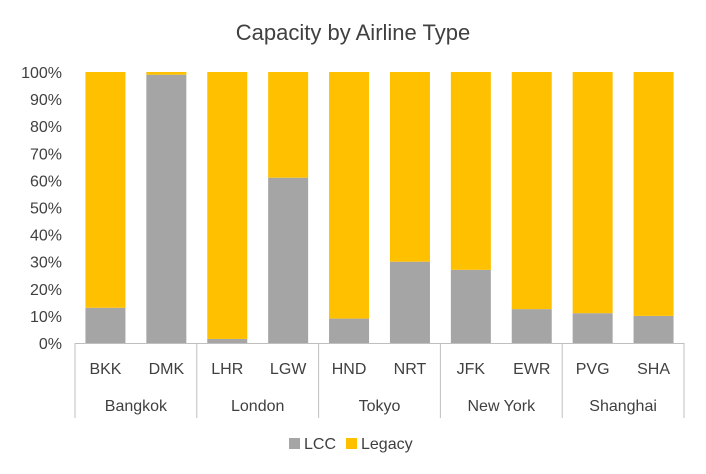 The image size is (706, 474). Describe the element at coordinates (409, 167) in the screenshot. I see `bar-legacy-nrt` at that location.